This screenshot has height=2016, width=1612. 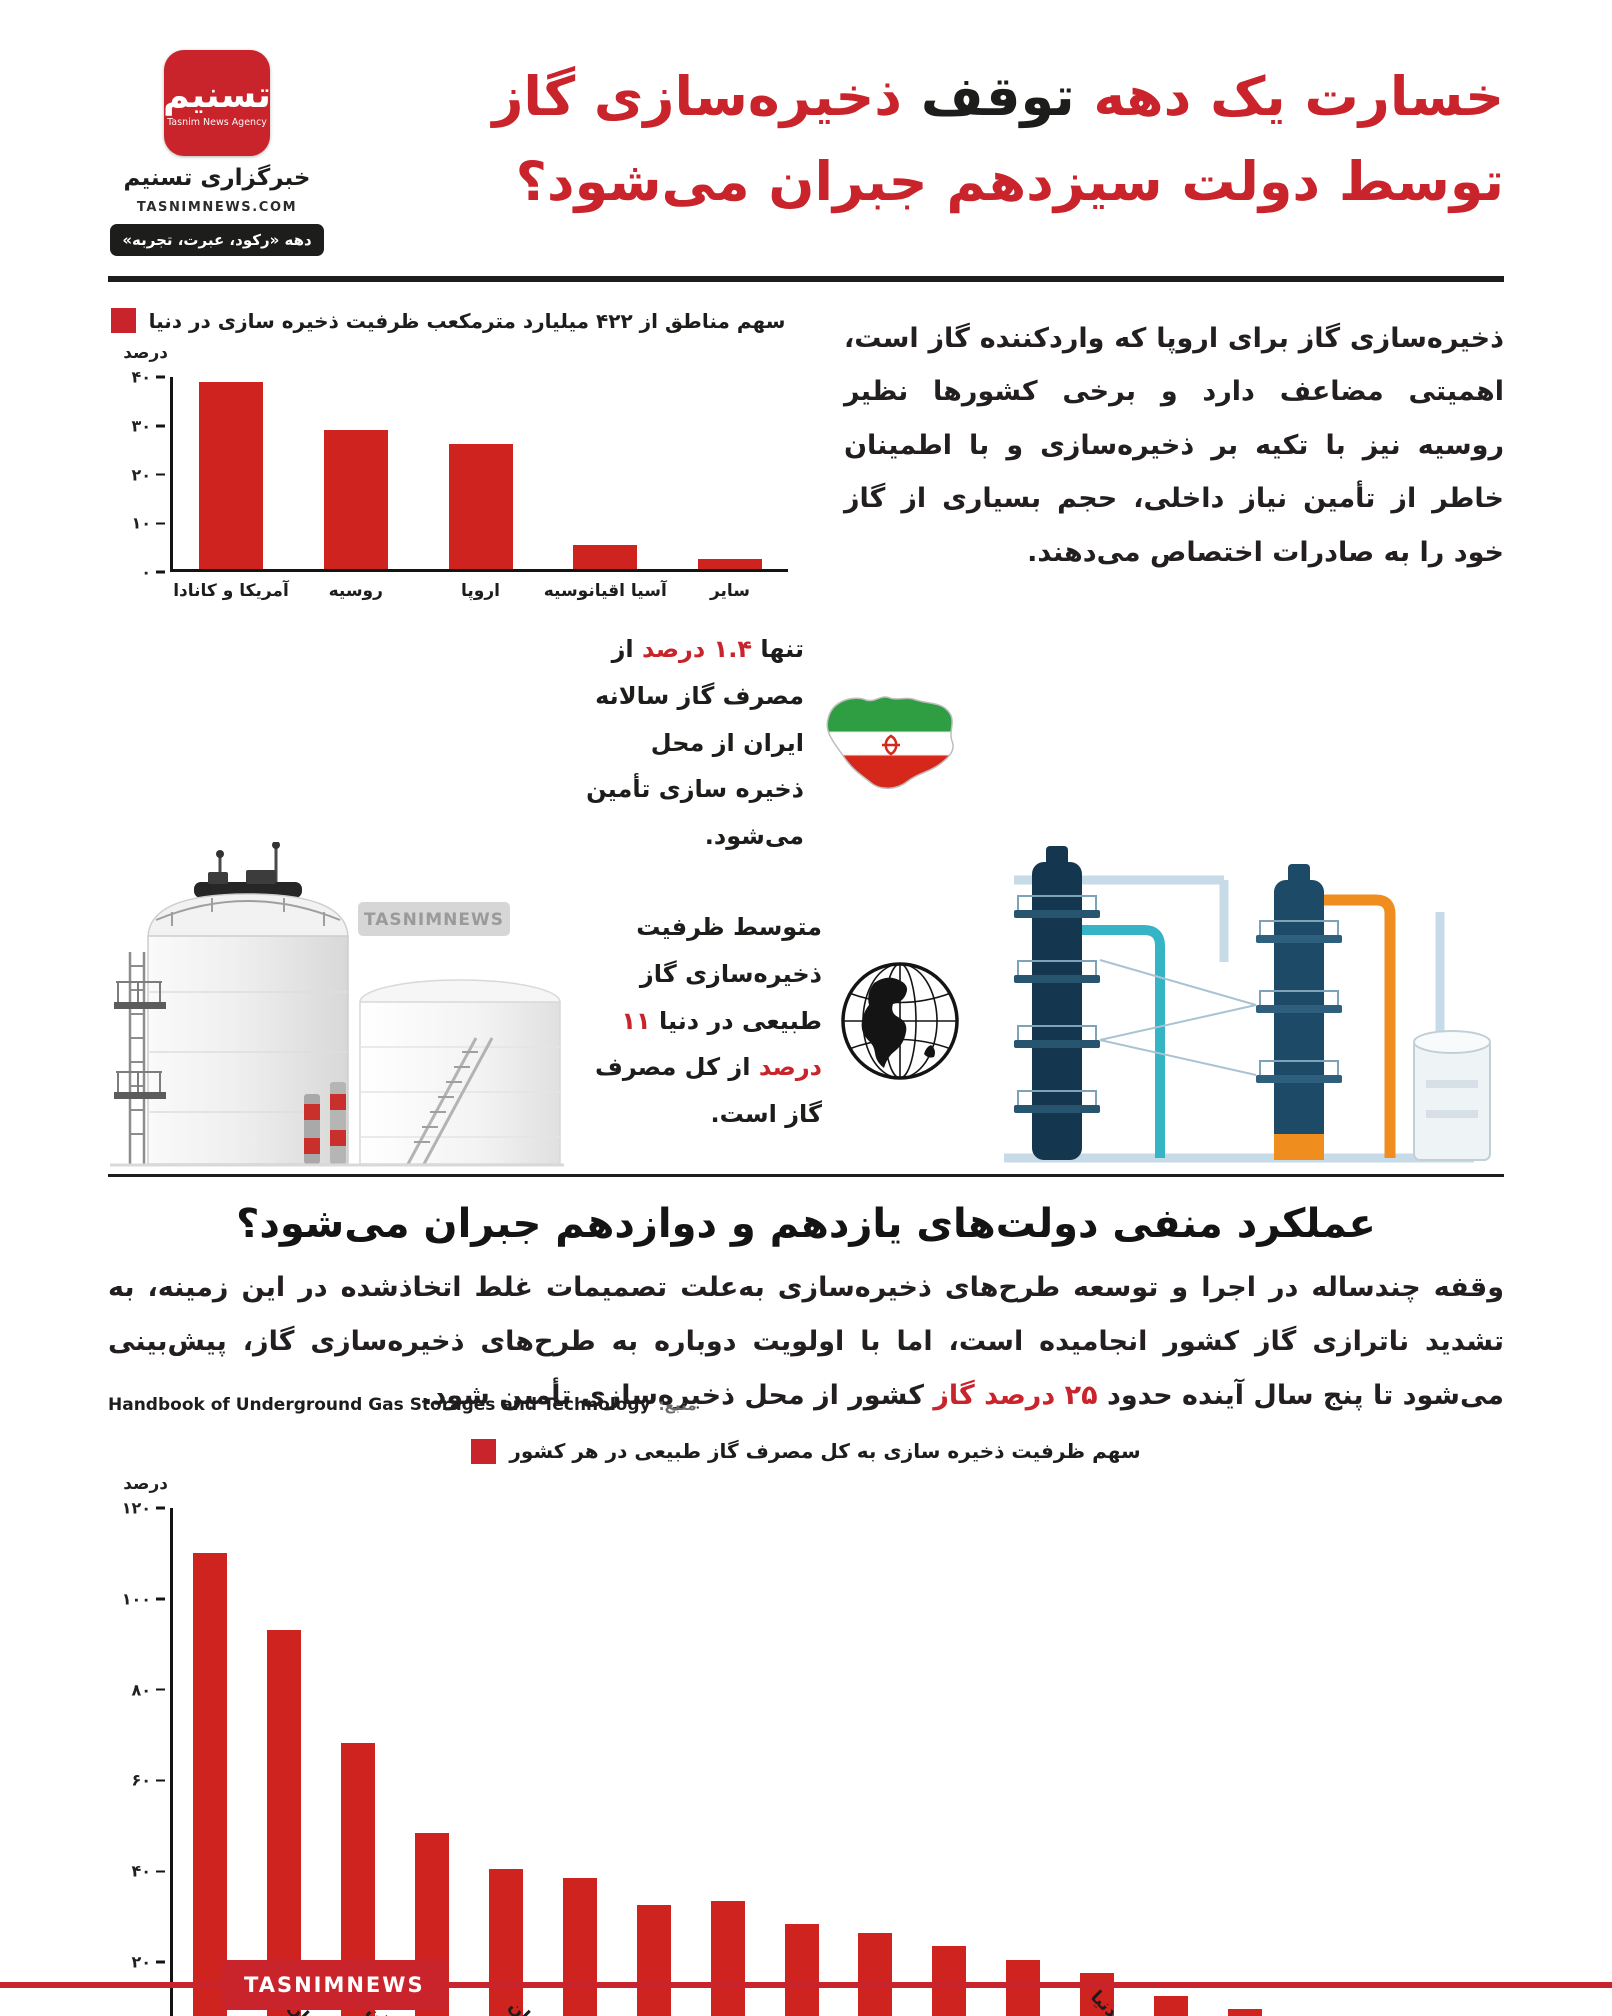 I want to click on bar-column: اروپا, so click(x=480, y=489).